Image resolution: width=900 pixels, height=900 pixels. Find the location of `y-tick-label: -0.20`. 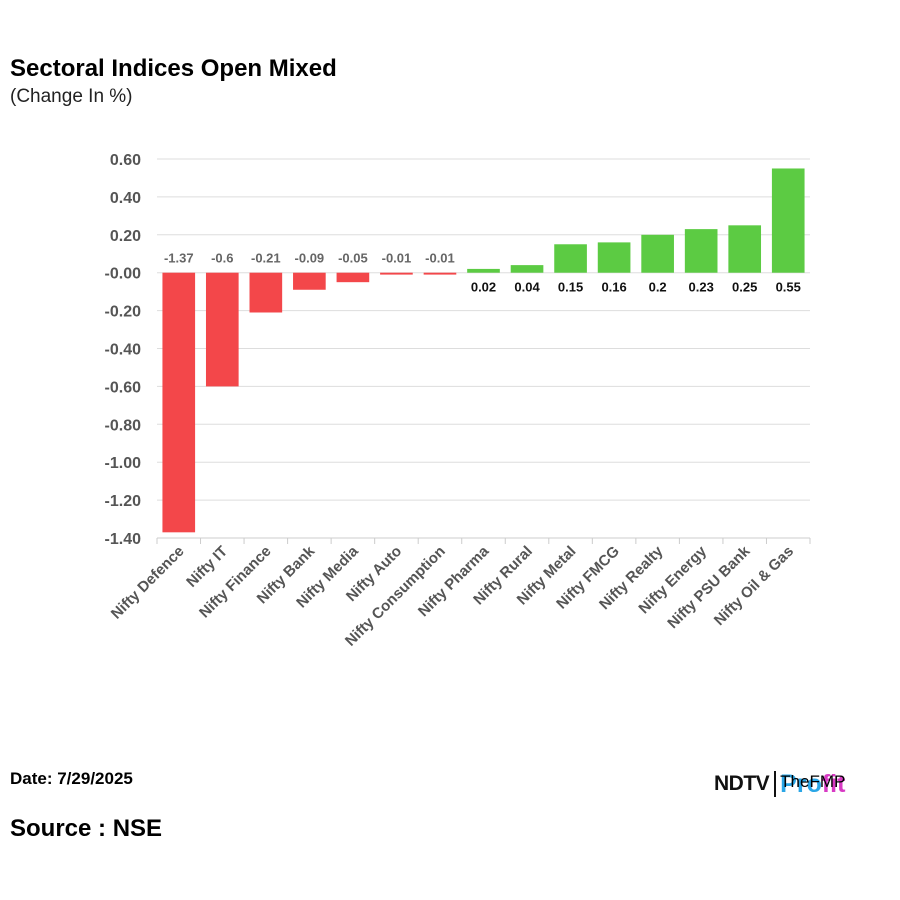

y-tick-label: -0.20 is located at coordinates (123, 312).